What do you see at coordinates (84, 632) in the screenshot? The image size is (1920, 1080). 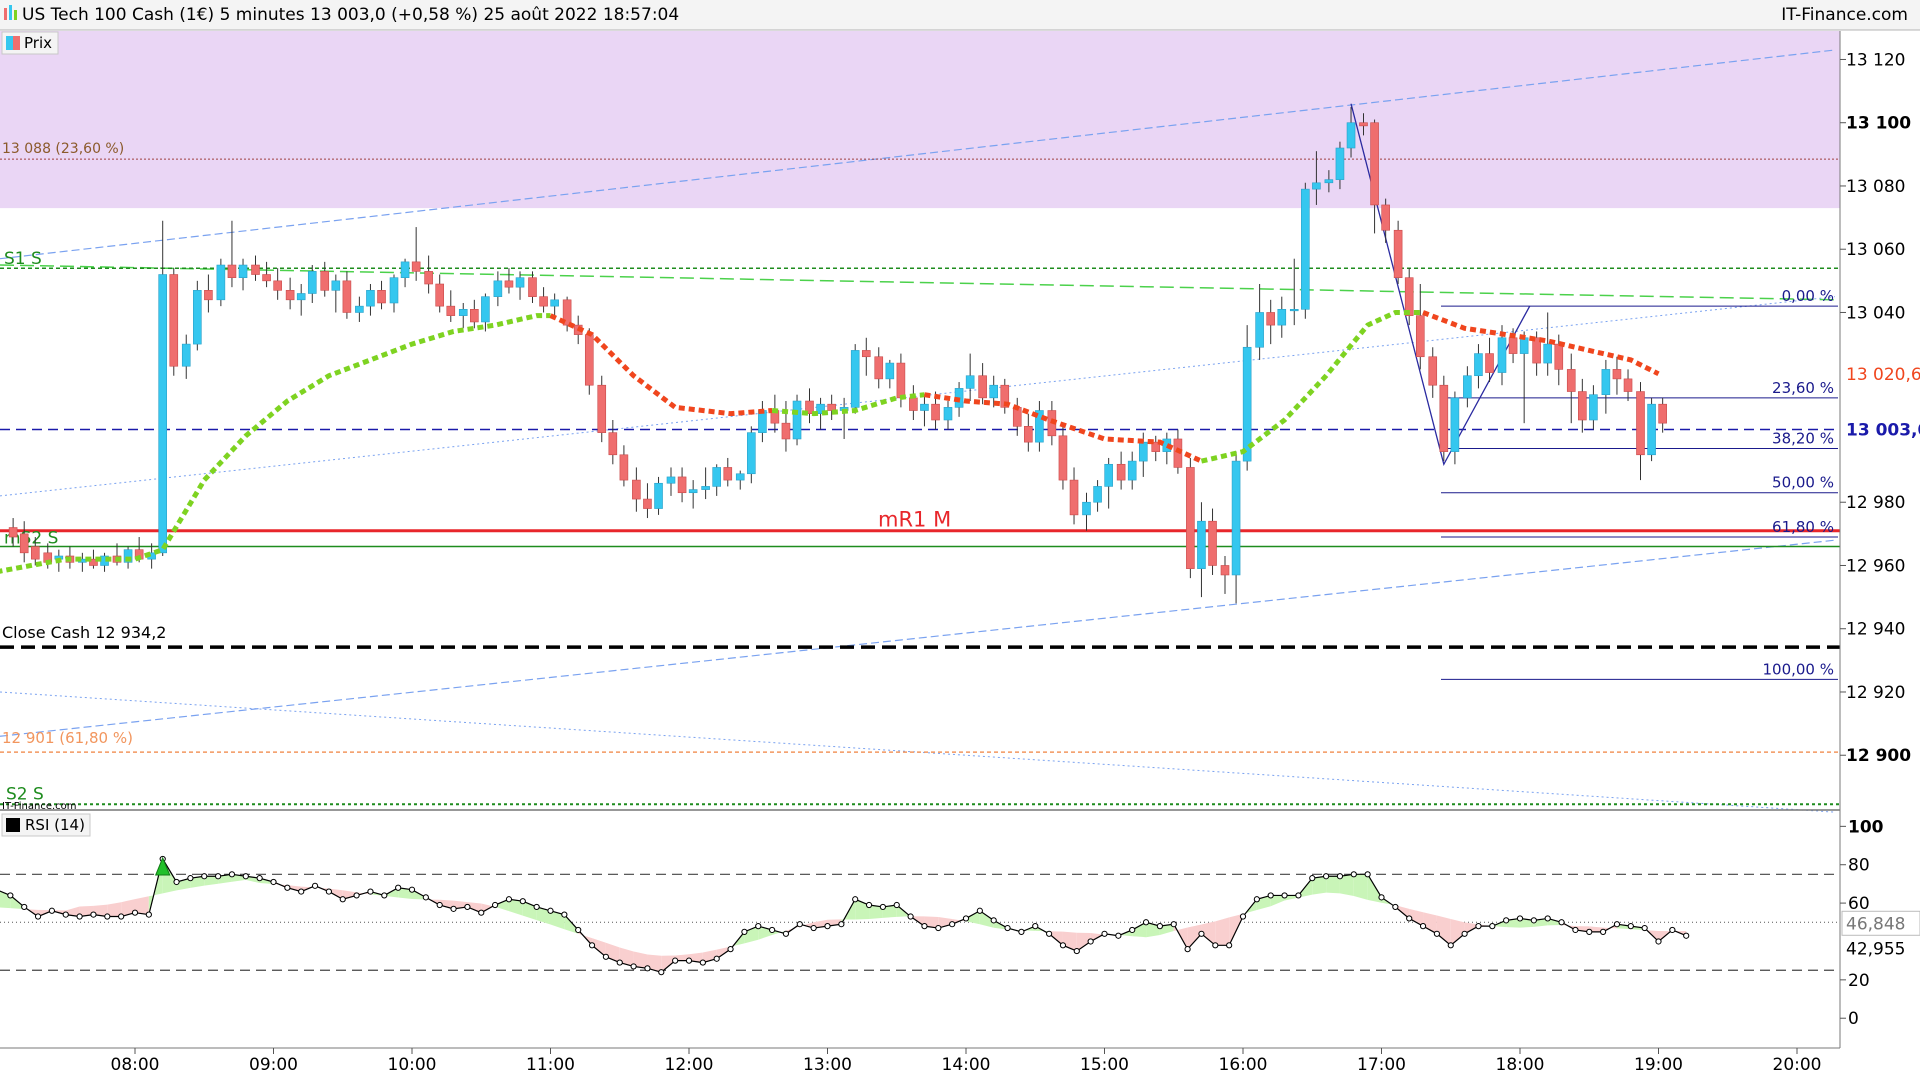 I see `level-close-cash-label: Close Cash 12 934,2` at bounding box center [84, 632].